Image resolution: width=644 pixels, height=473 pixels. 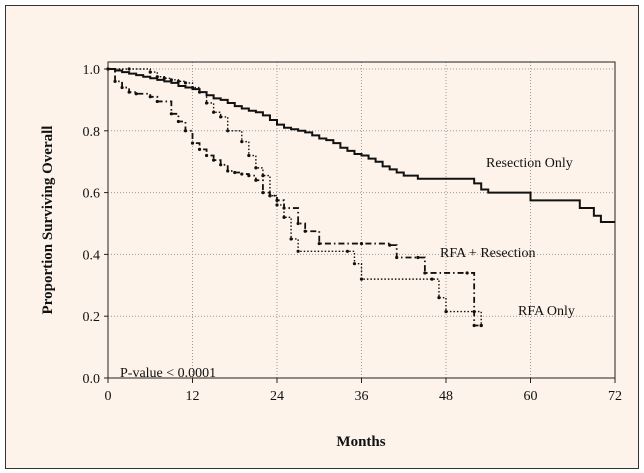 What do you see at coordinates (108, 396) in the screenshot?
I see `x-tick-label: 0` at bounding box center [108, 396].